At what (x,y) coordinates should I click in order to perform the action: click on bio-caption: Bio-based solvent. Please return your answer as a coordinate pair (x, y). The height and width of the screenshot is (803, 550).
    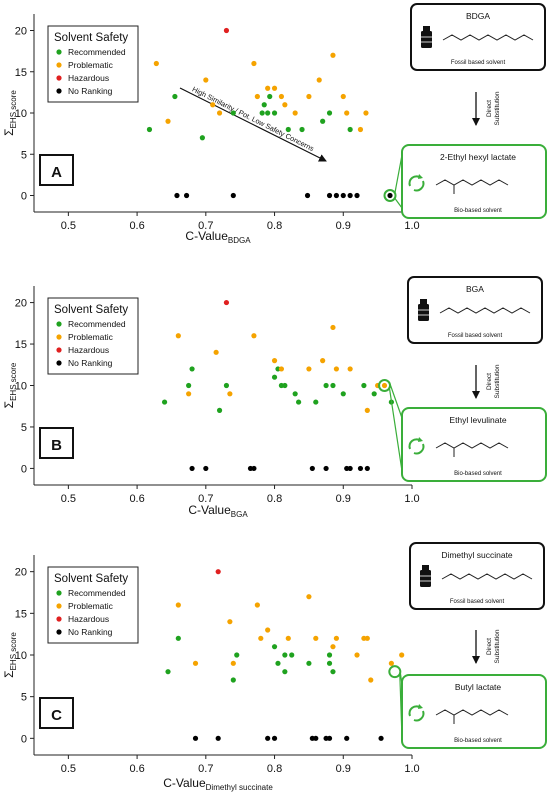
    Looking at the image, I should click on (478, 211).